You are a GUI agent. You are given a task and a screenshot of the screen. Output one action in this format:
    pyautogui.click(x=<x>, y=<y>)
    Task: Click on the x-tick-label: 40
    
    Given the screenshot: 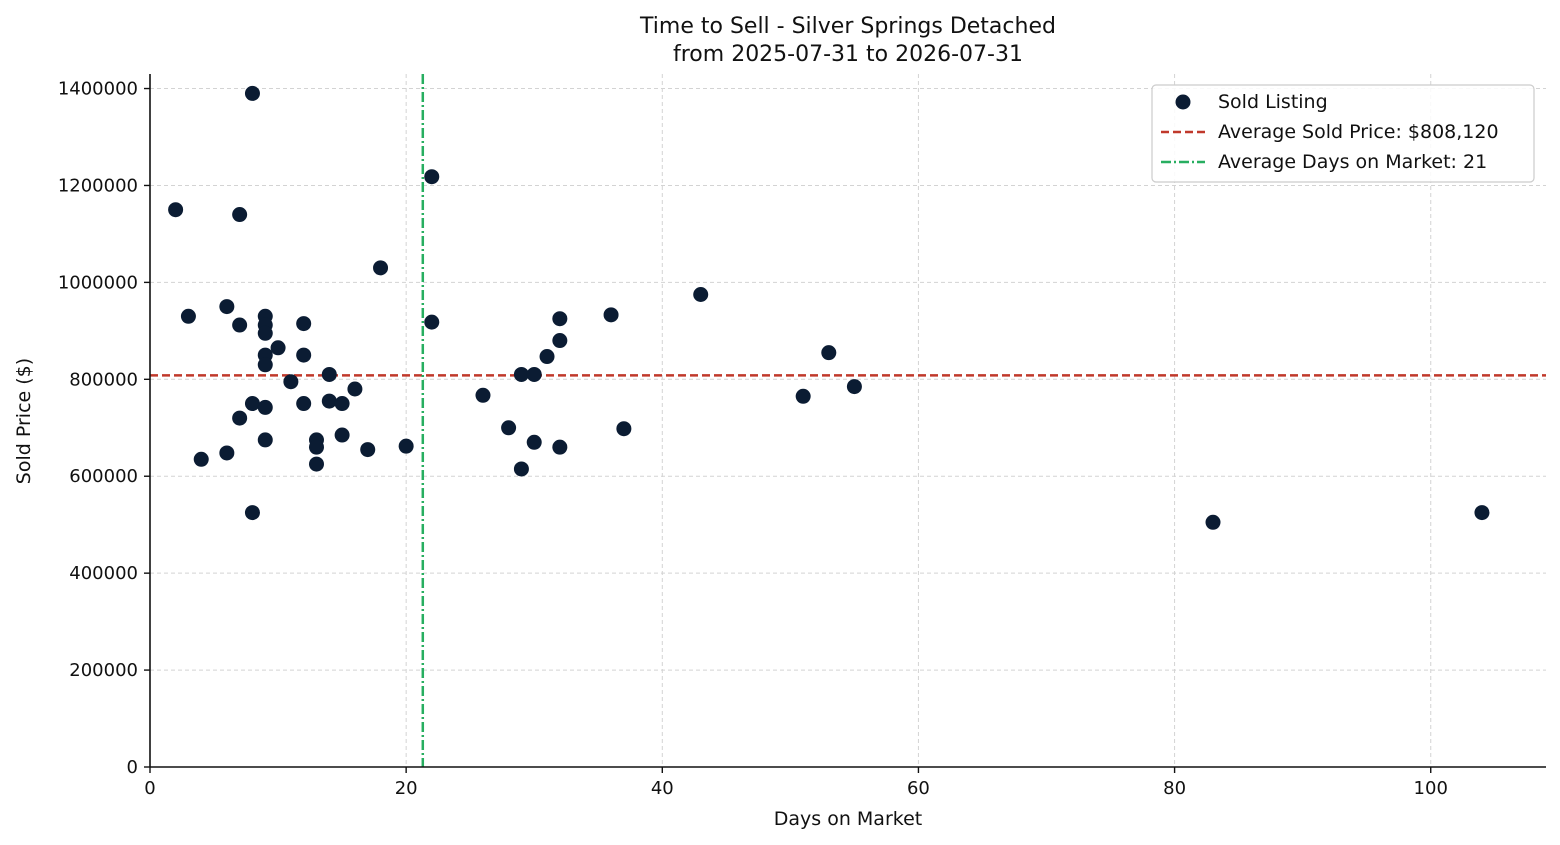 What is the action you would take?
    pyautogui.click(x=662, y=788)
    